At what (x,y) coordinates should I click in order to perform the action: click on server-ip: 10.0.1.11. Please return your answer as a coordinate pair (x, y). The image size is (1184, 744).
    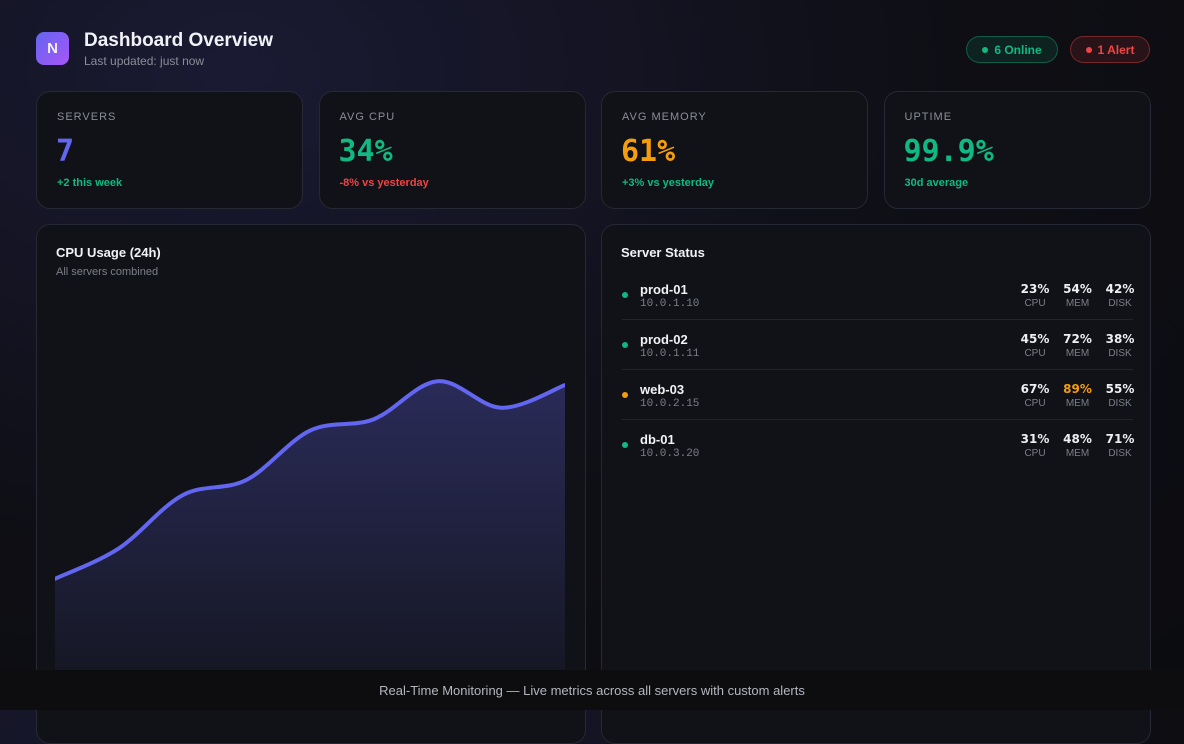
    Looking at the image, I should click on (670, 354).